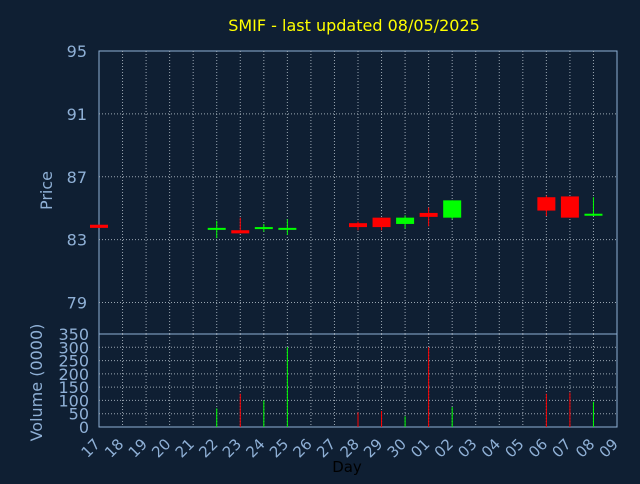 This screenshot has height=484, width=640. What do you see at coordinates (232, 448) in the screenshot?
I see `x-tick-label: 23` at bounding box center [232, 448].